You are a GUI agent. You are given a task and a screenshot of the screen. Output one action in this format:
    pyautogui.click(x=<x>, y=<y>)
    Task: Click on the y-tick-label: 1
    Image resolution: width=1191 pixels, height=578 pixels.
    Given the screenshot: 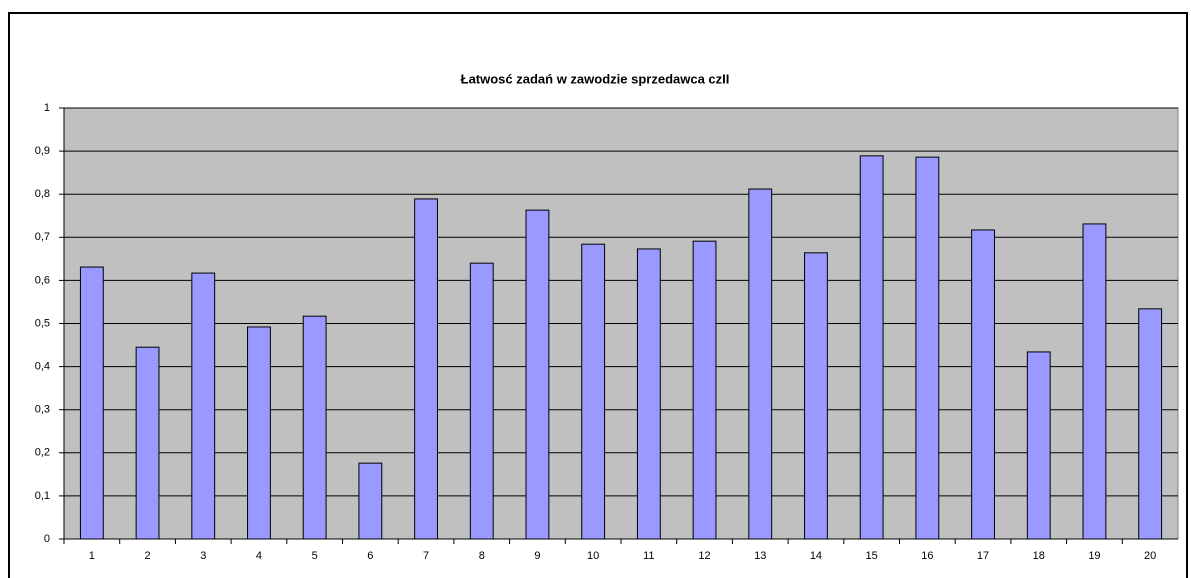 What is the action you would take?
    pyautogui.click(x=47, y=108)
    